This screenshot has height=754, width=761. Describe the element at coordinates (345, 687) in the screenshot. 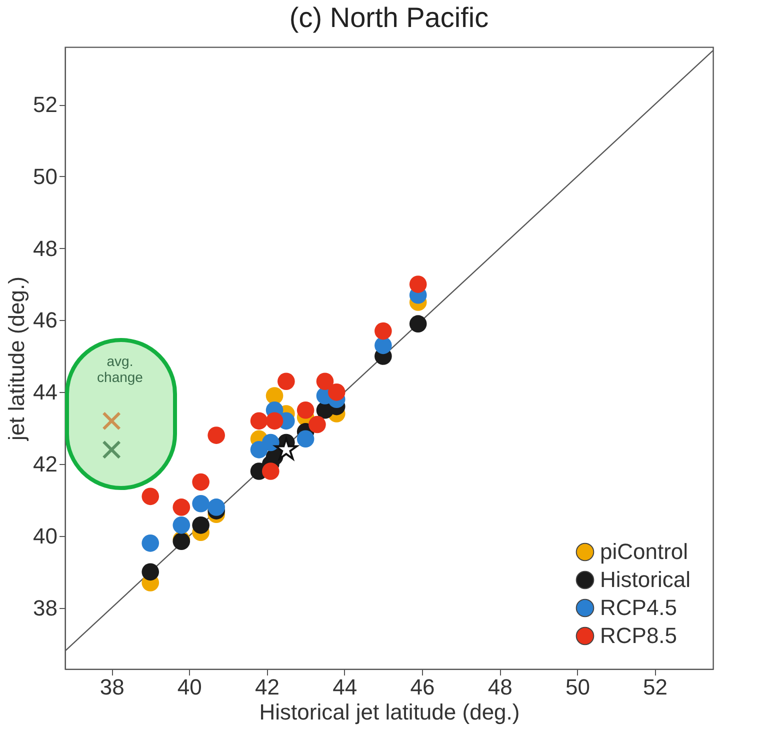

I see `x-tick-label: 44` at that location.